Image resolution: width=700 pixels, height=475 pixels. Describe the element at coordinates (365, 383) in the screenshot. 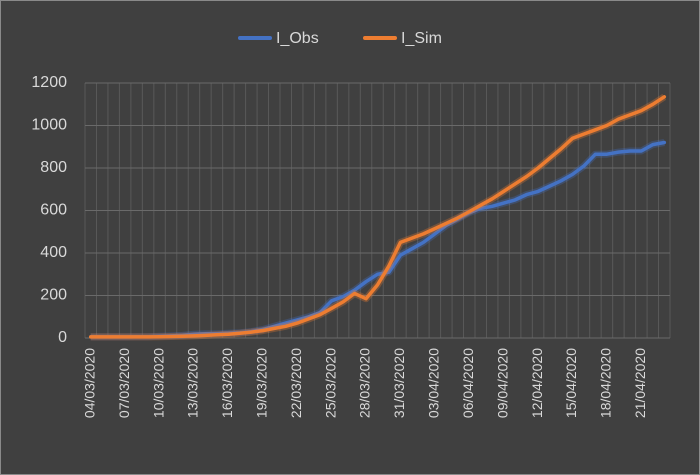

I see `x-tick-label: 28/03/2020` at that location.